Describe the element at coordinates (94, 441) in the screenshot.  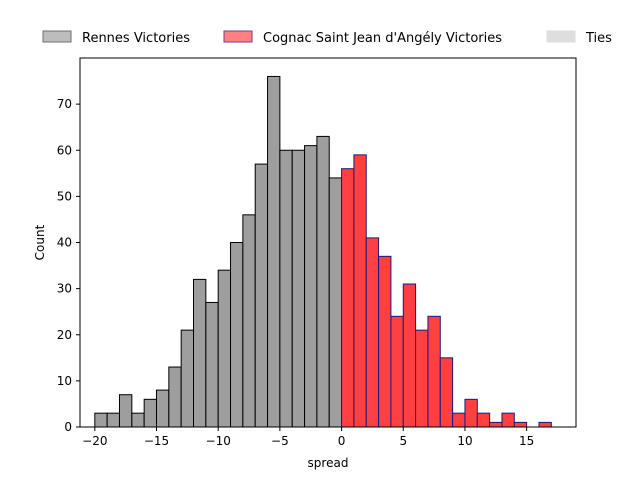
I see `x-tick-label: −20` at that location.